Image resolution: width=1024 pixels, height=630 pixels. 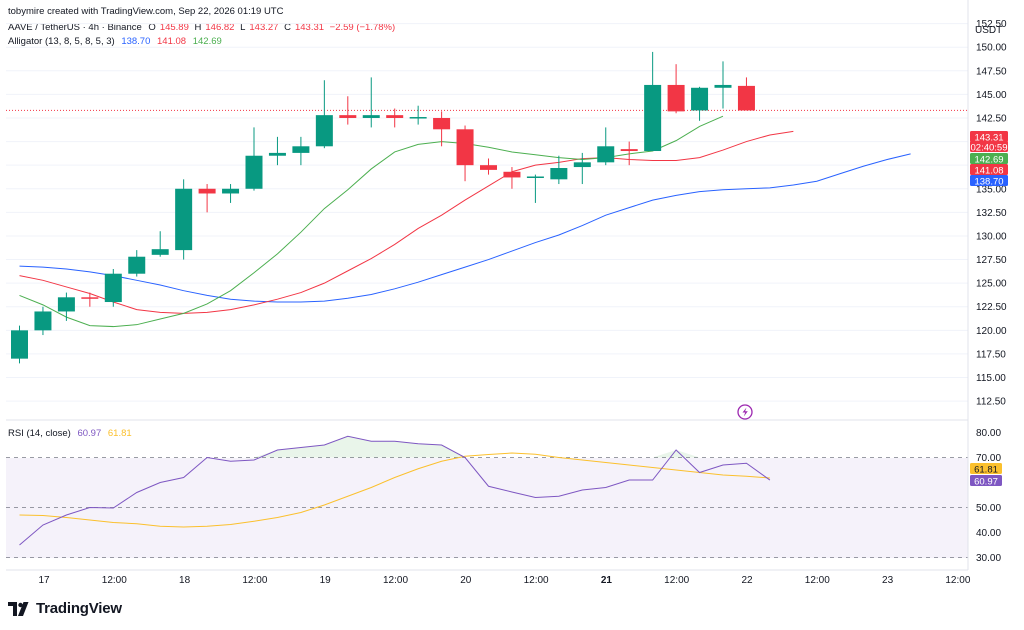 I want to click on price-badge: 142.69, so click(x=989, y=159).